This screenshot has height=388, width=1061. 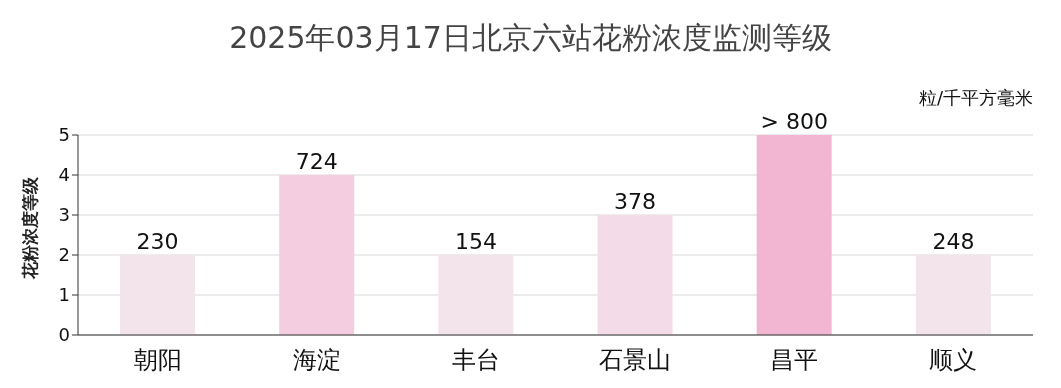 What do you see at coordinates (953, 241) in the screenshot?
I see `annotation: 248` at bounding box center [953, 241].